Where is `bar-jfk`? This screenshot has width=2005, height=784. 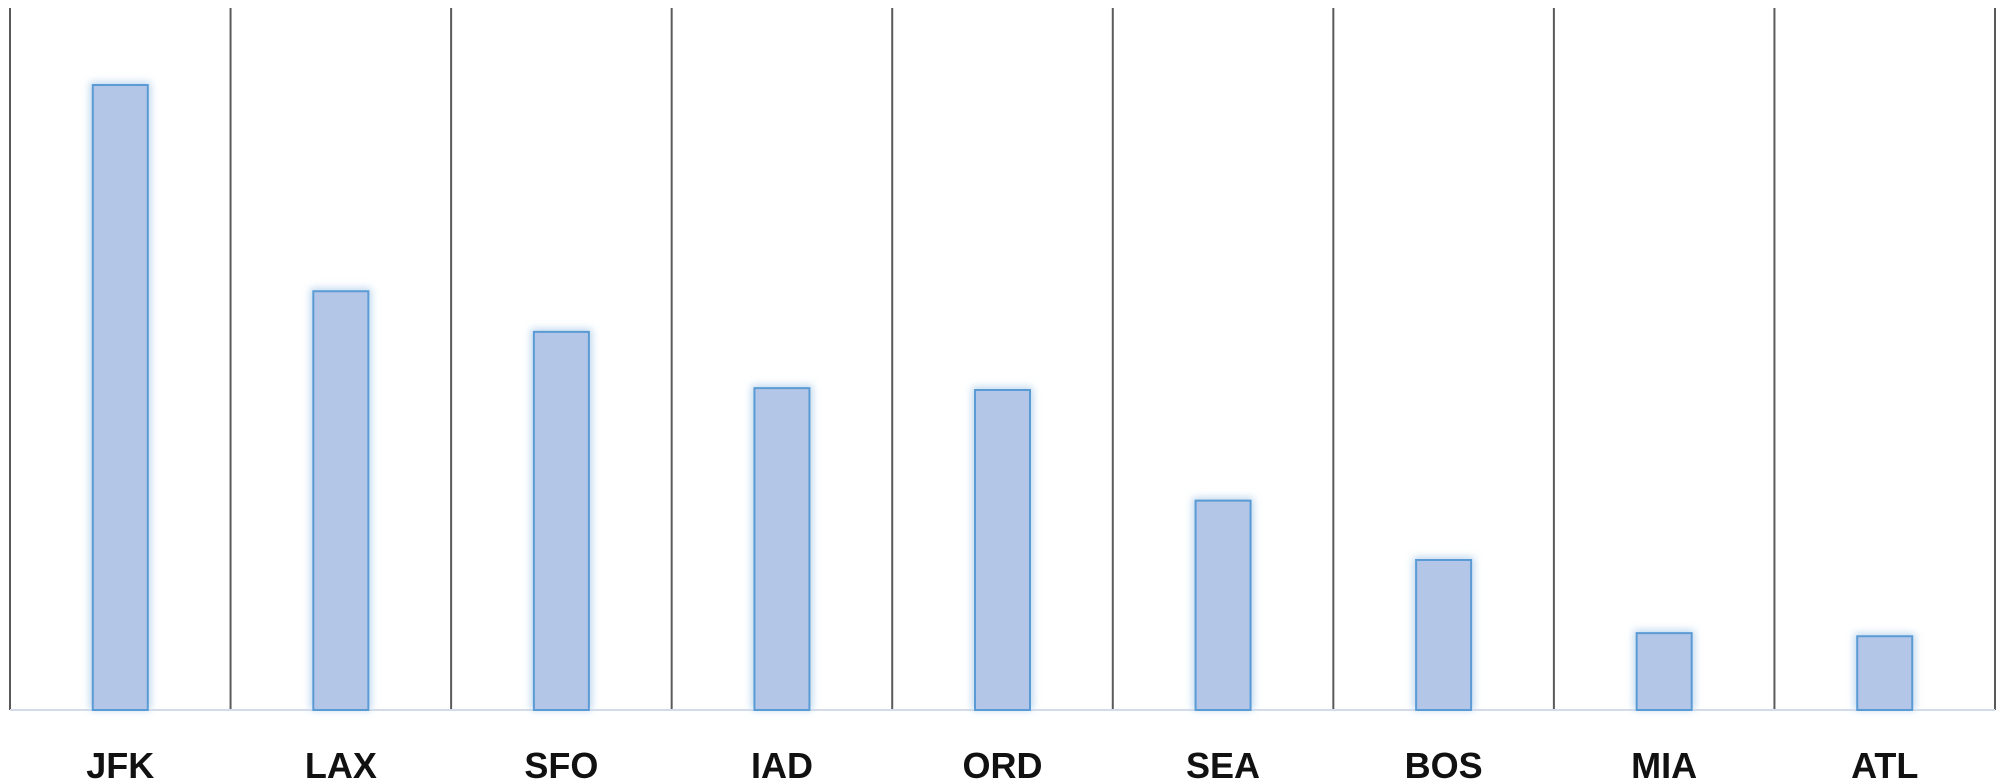 bar-jfk is located at coordinates (120, 397).